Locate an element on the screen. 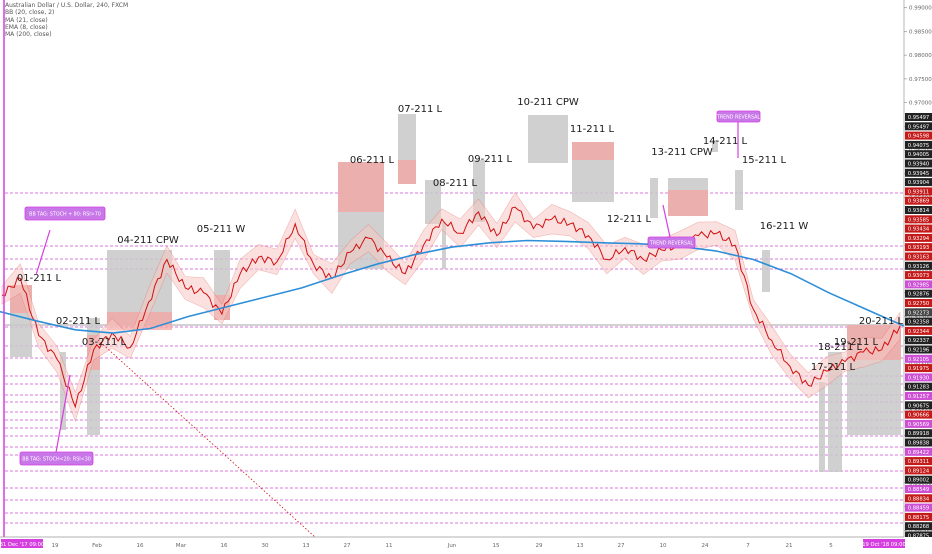 This screenshot has width=932, height=554. price-tag-label: 0.91930 is located at coordinates (918, 378).